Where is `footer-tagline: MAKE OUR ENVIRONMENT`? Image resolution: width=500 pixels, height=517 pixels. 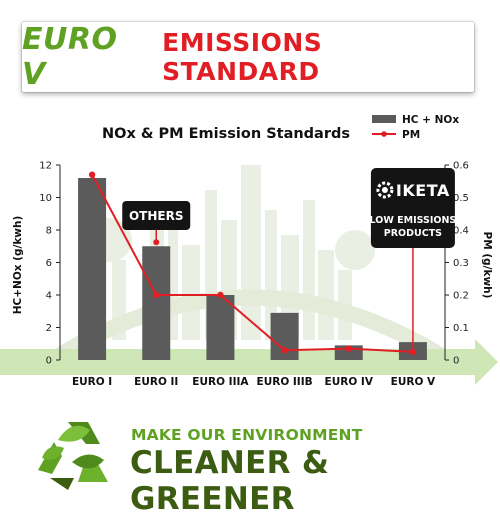
footer-tagline: MAKE OUR ENVIRONMENT is located at coordinates (247, 435).